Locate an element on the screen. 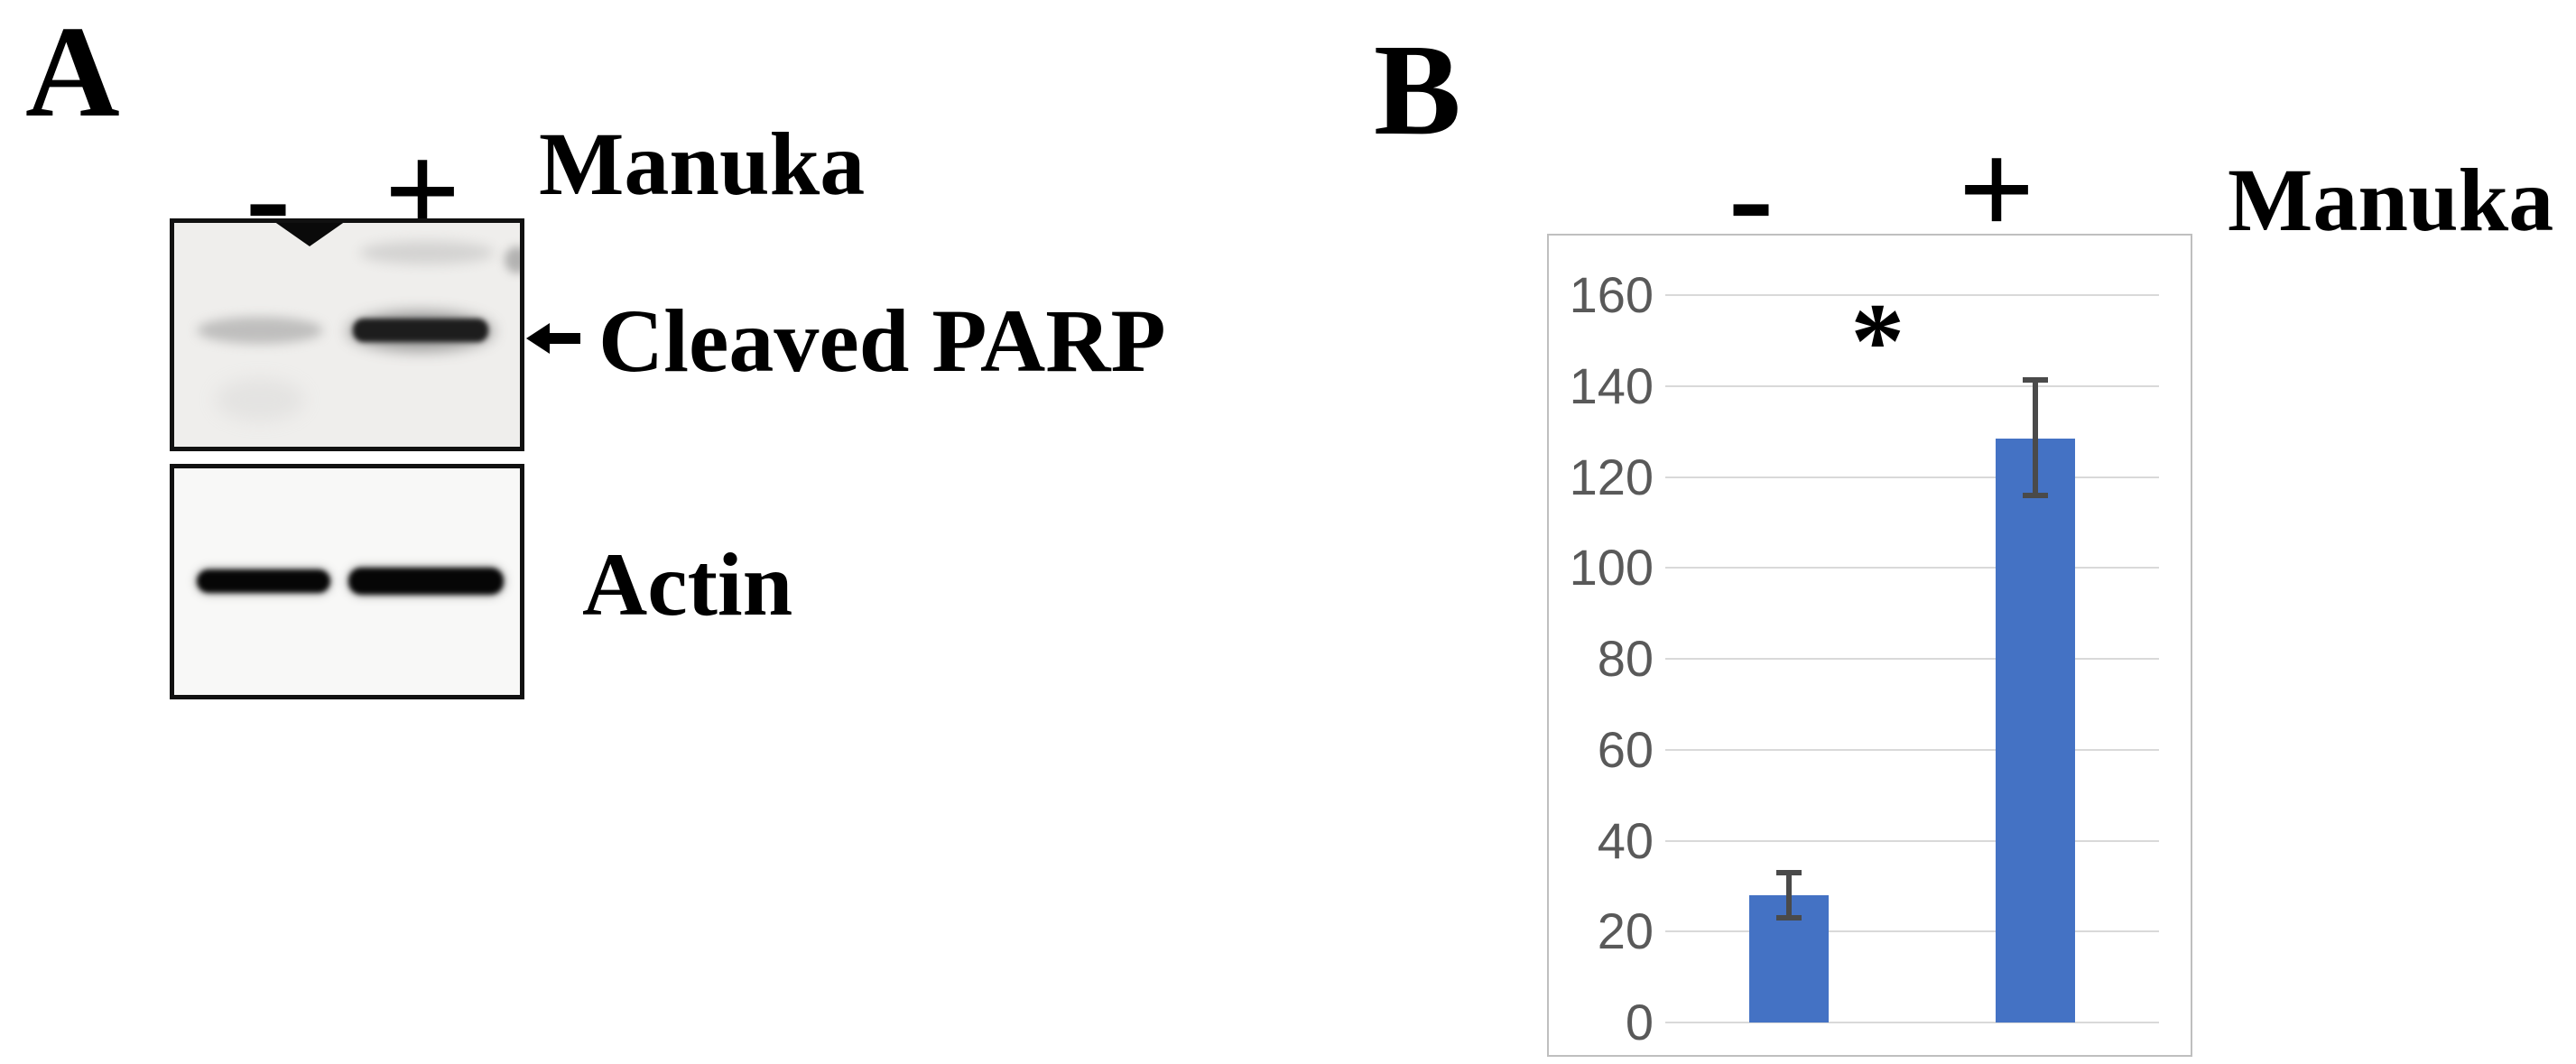 Image resolution: width=2576 pixels, height=1064 pixels. y-tick-label-160: 160 is located at coordinates (1611, 295).